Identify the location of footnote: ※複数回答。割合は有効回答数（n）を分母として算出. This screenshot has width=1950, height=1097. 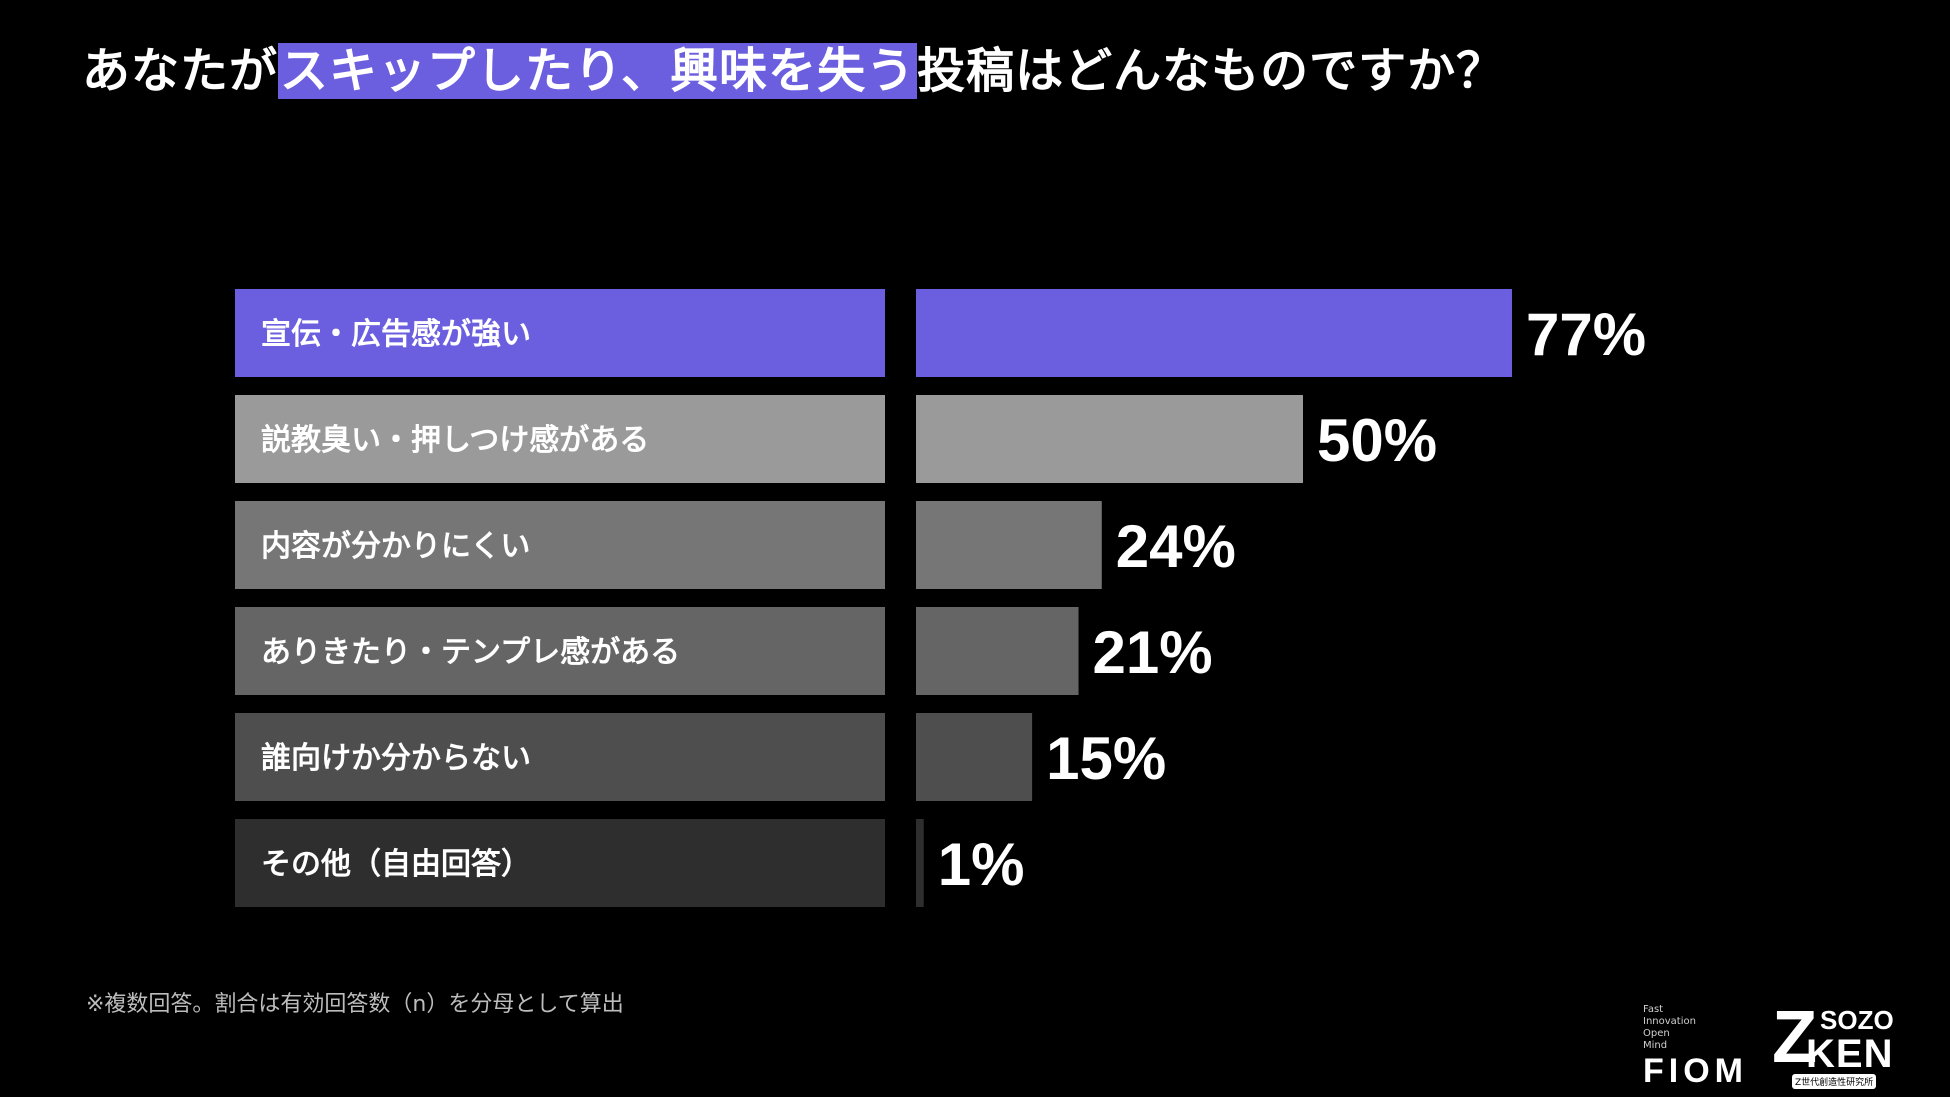
(355, 1004).